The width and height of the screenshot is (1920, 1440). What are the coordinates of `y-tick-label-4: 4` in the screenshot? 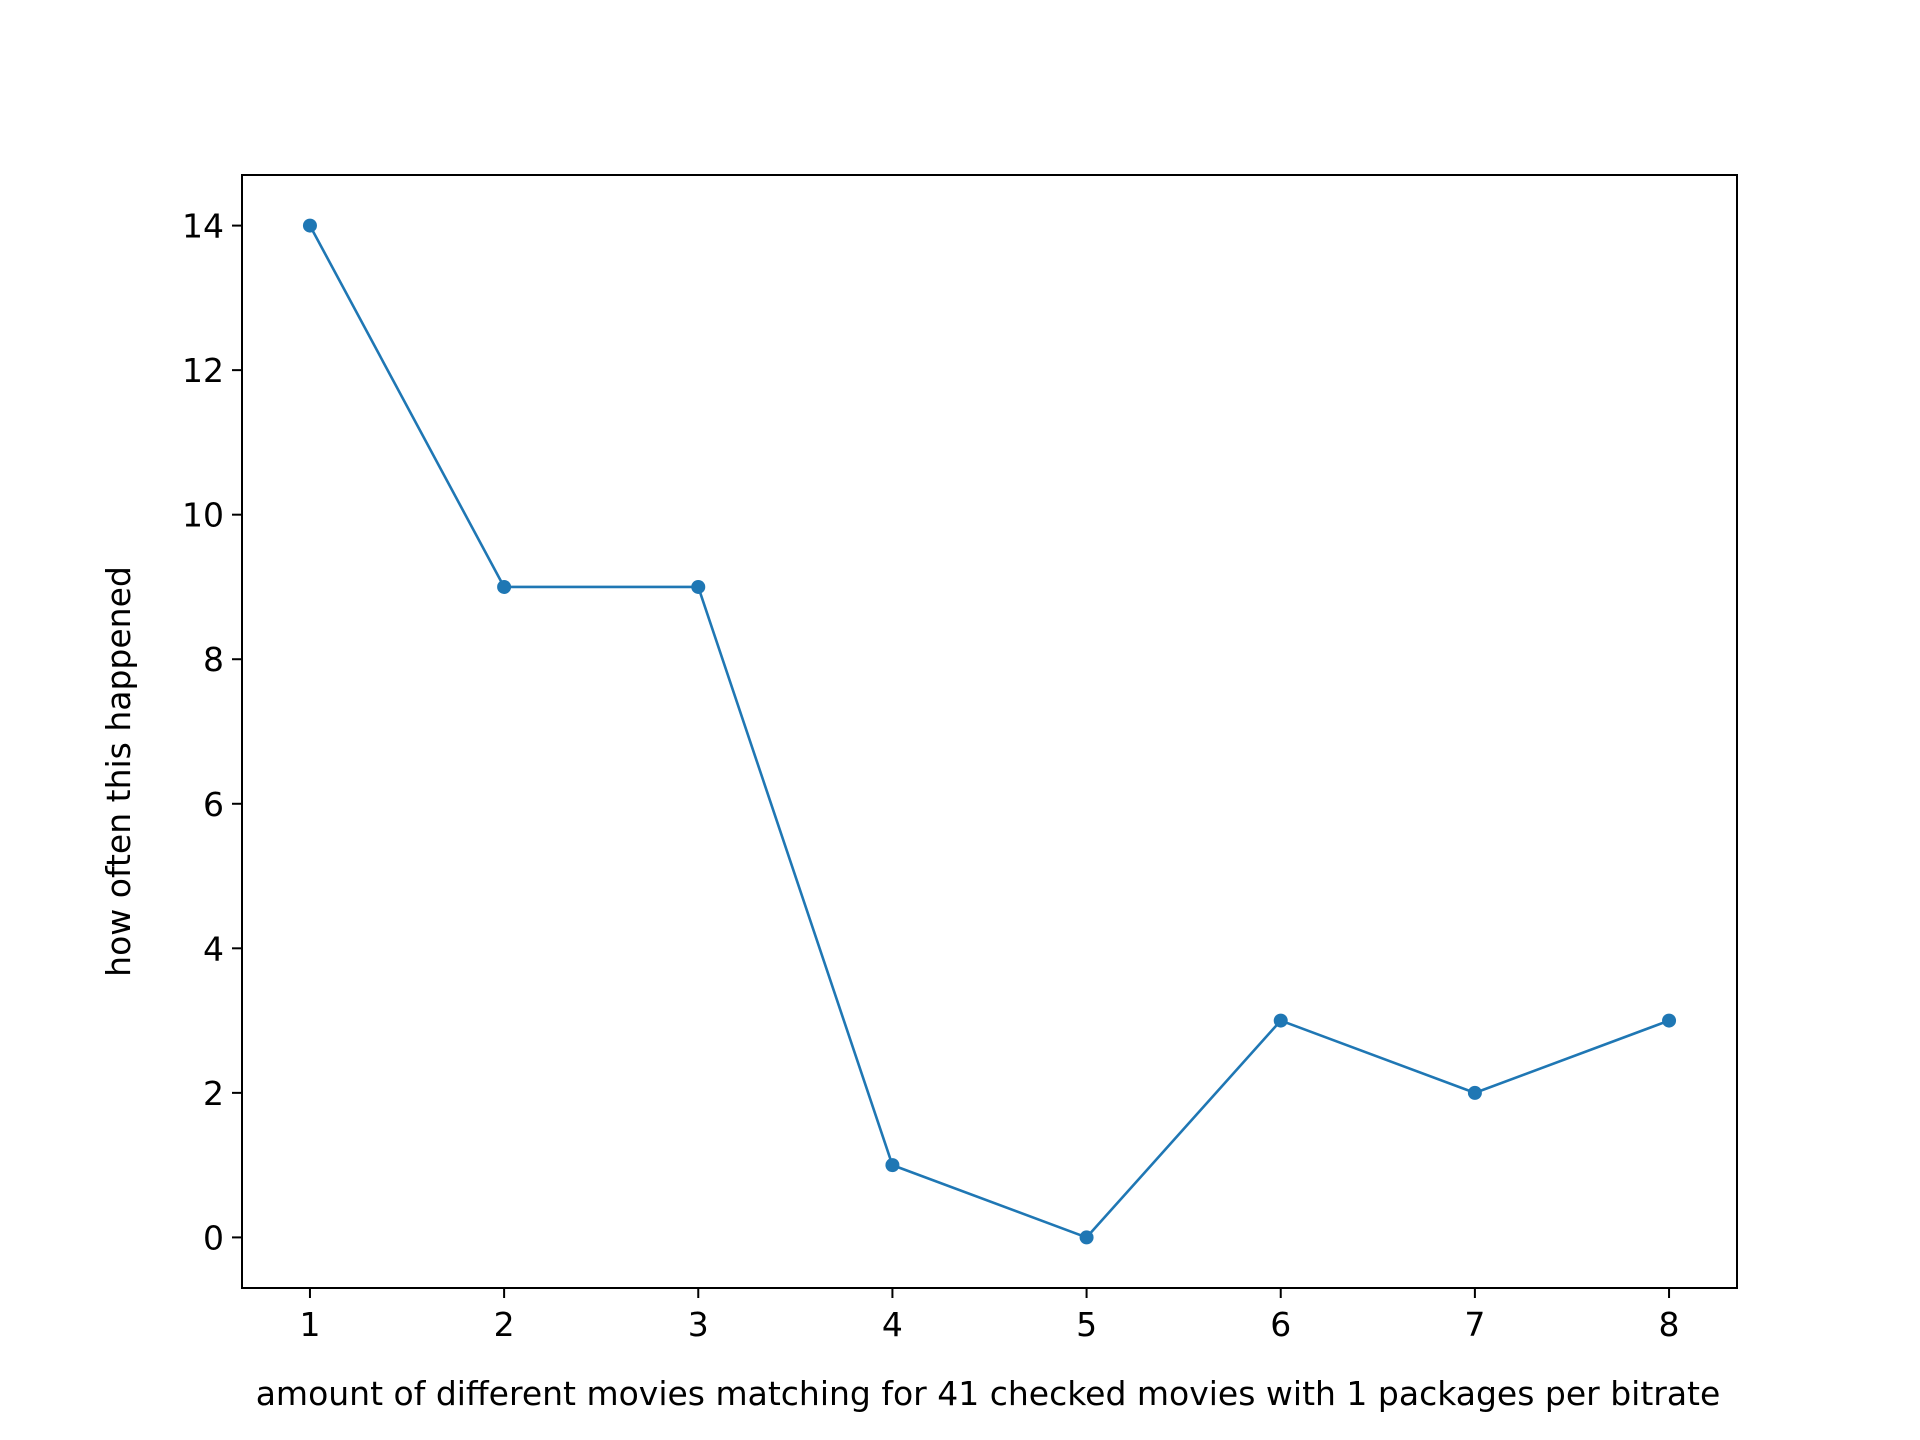 It's located at (213, 948).